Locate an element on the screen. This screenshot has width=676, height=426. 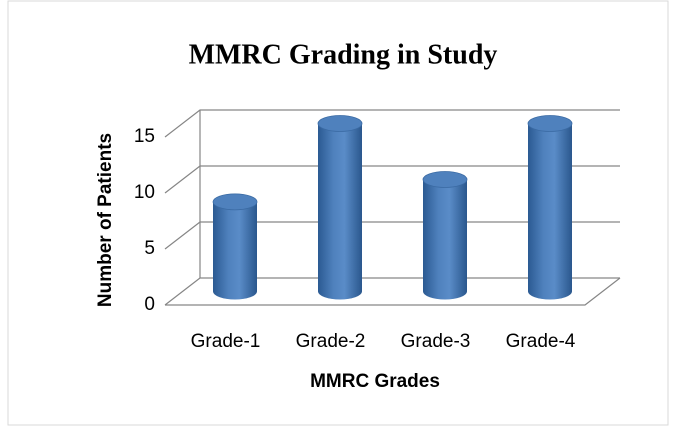
x-tick-label: Grade-3 is located at coordinates (436, 341).